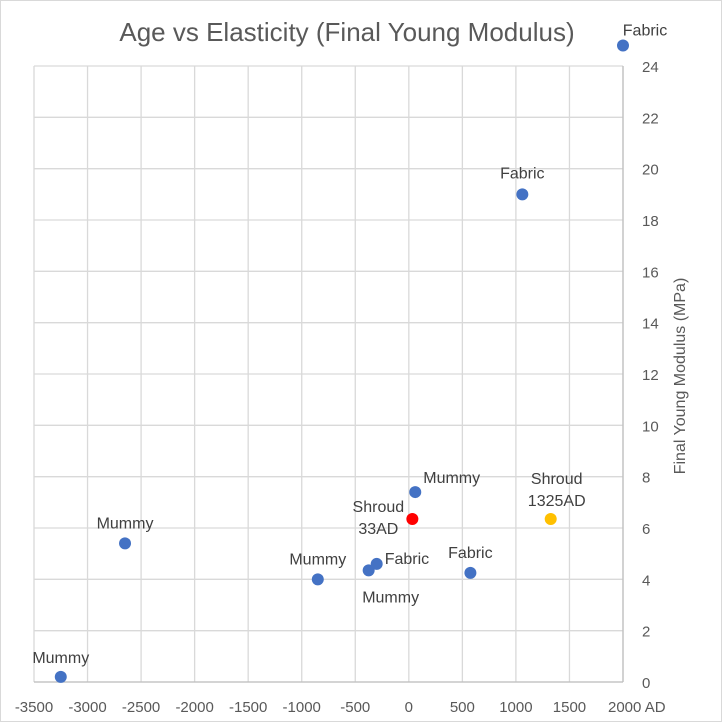 Image resolution: width=722 pixels, height=726 pixels. I want to click on y-tick-label: 12, so click(650, 375).